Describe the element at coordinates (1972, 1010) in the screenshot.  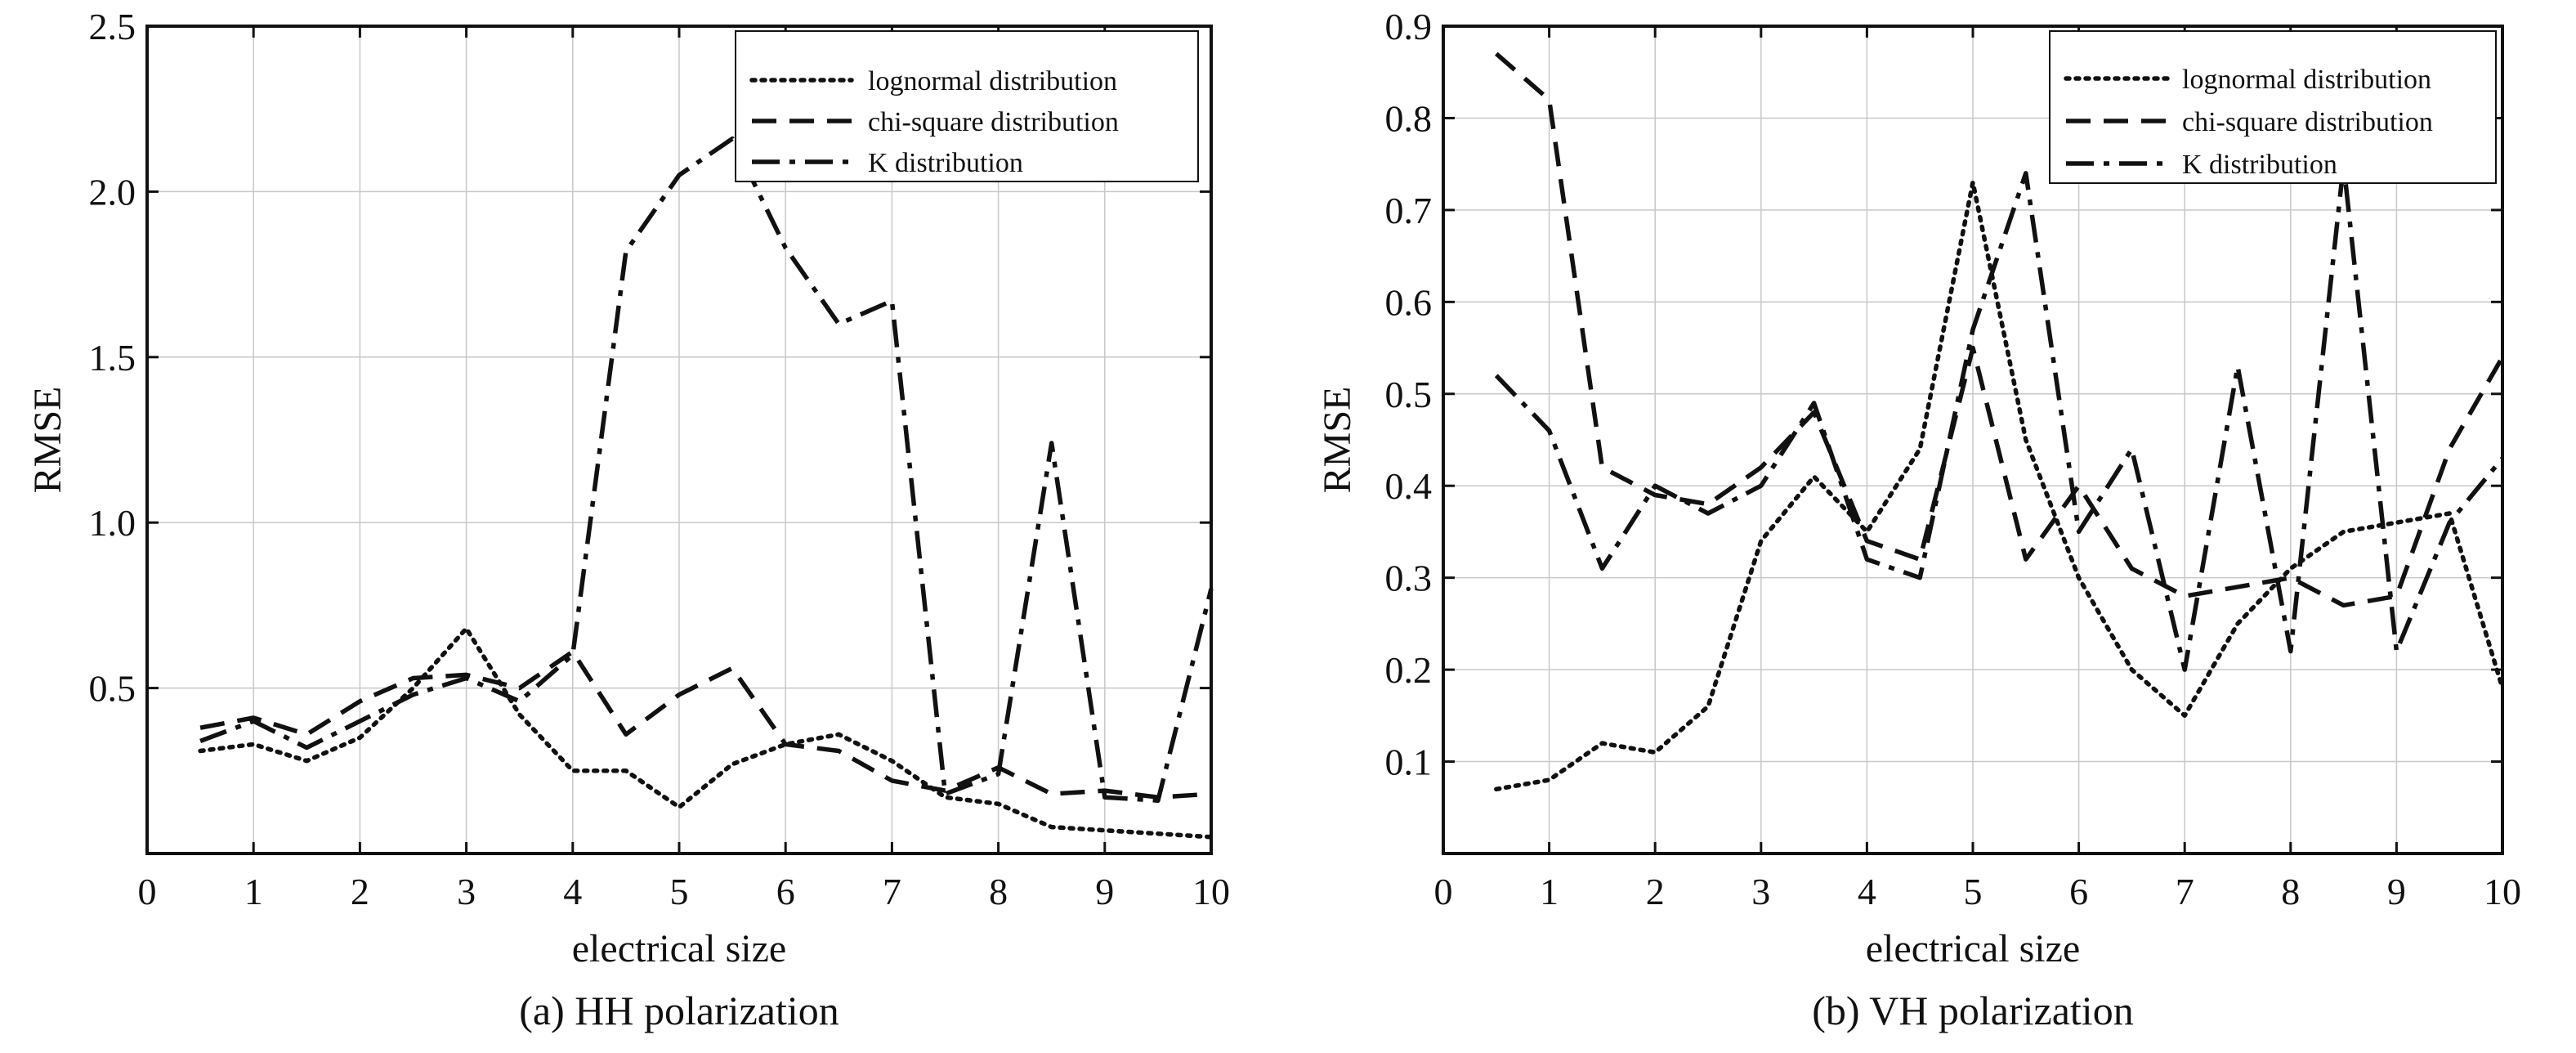
I see `caption-vh: (b) VH polarization` at that location.